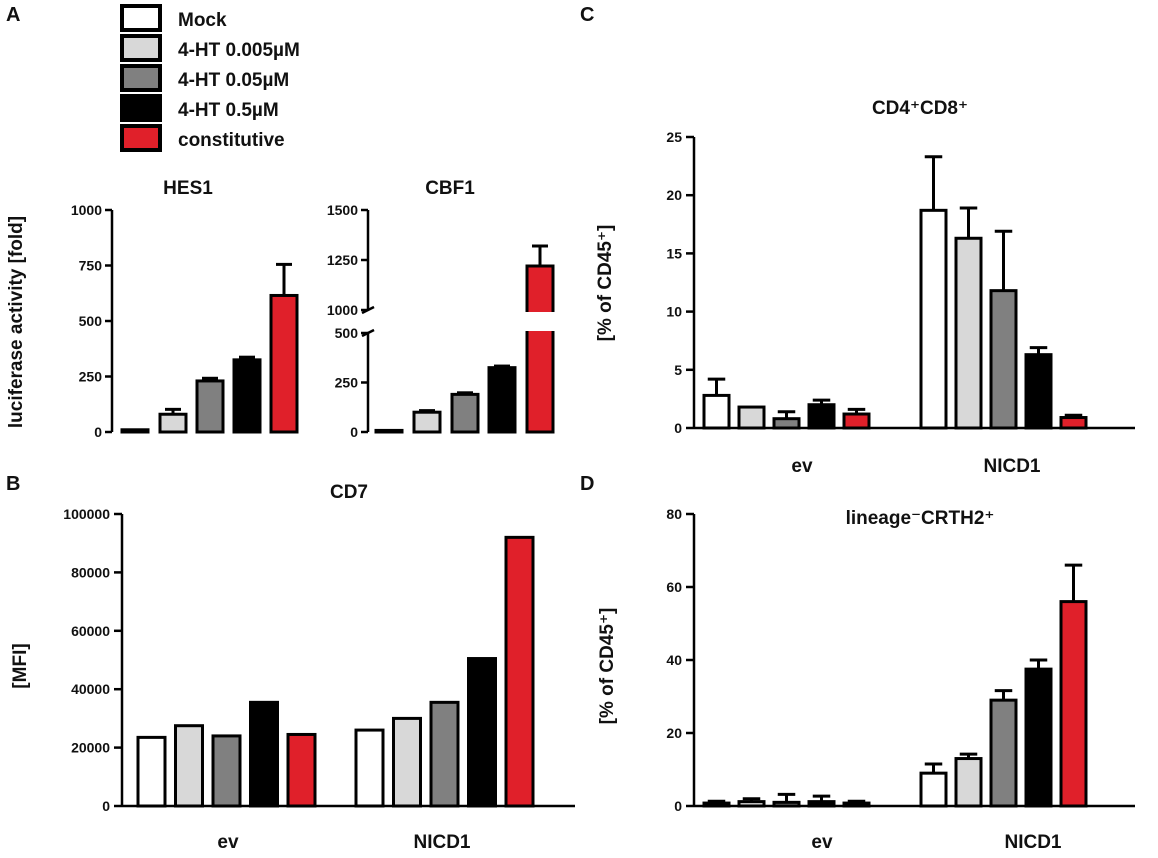 This screenshot has height=858, width=1158. What do you see at coordinates (678, 428) in the screenshot?
I see `cd4cd8-y-tick-label: 0` at bounding box center [678, 428].